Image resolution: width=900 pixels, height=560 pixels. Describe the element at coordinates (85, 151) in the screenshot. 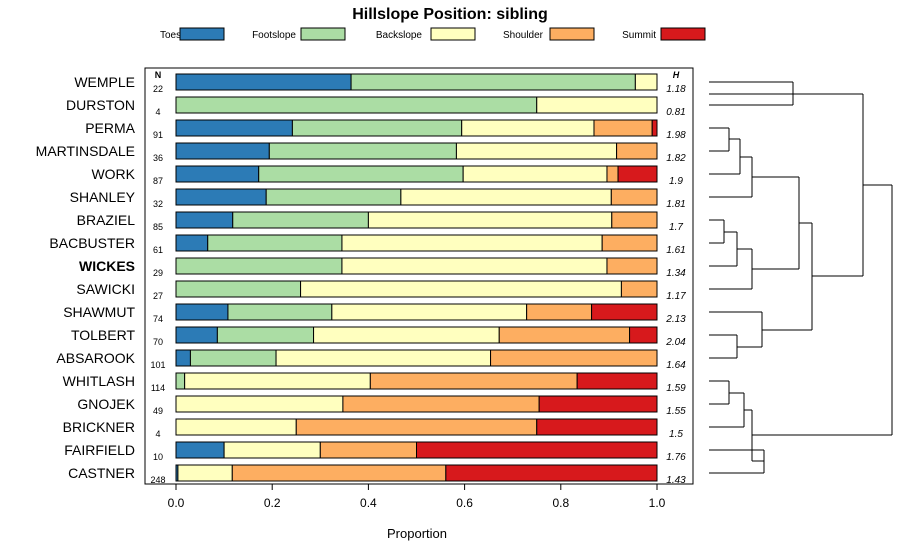

I see `category-label: MARTINSDALE` at that location.